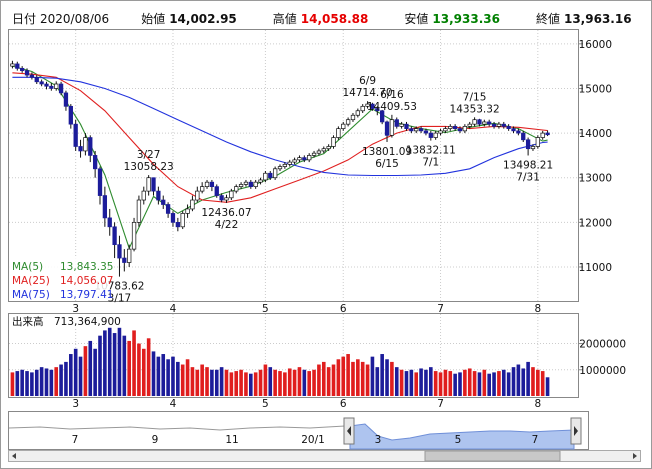 This screenshot has width=652, height=469. I want to click on navigator-label: 3, so click(378, 440).